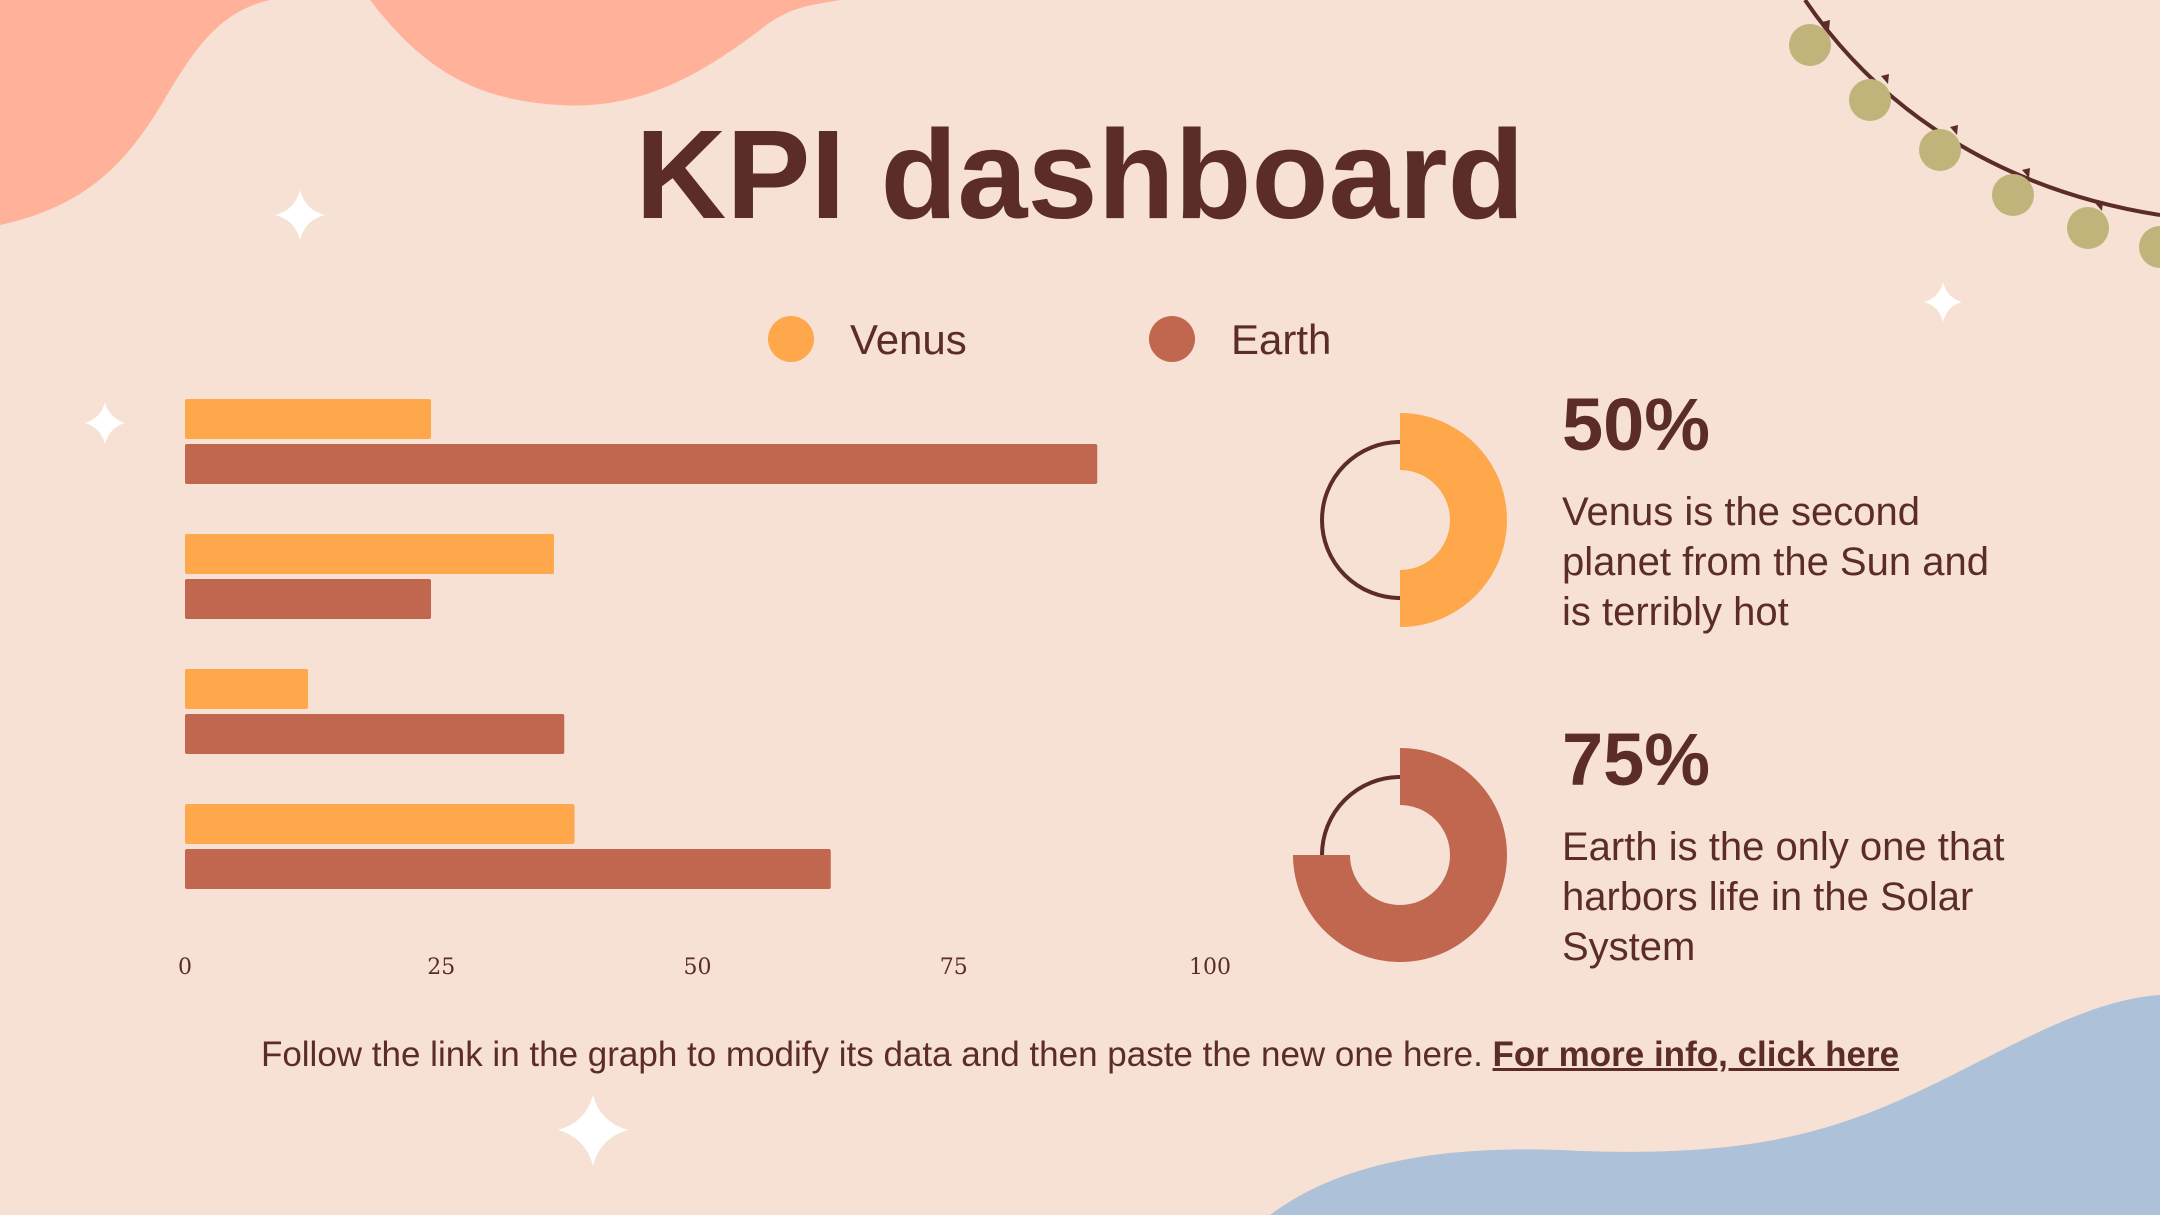  I want to click on page-title: KPI dashboard, so click(1080, 174).